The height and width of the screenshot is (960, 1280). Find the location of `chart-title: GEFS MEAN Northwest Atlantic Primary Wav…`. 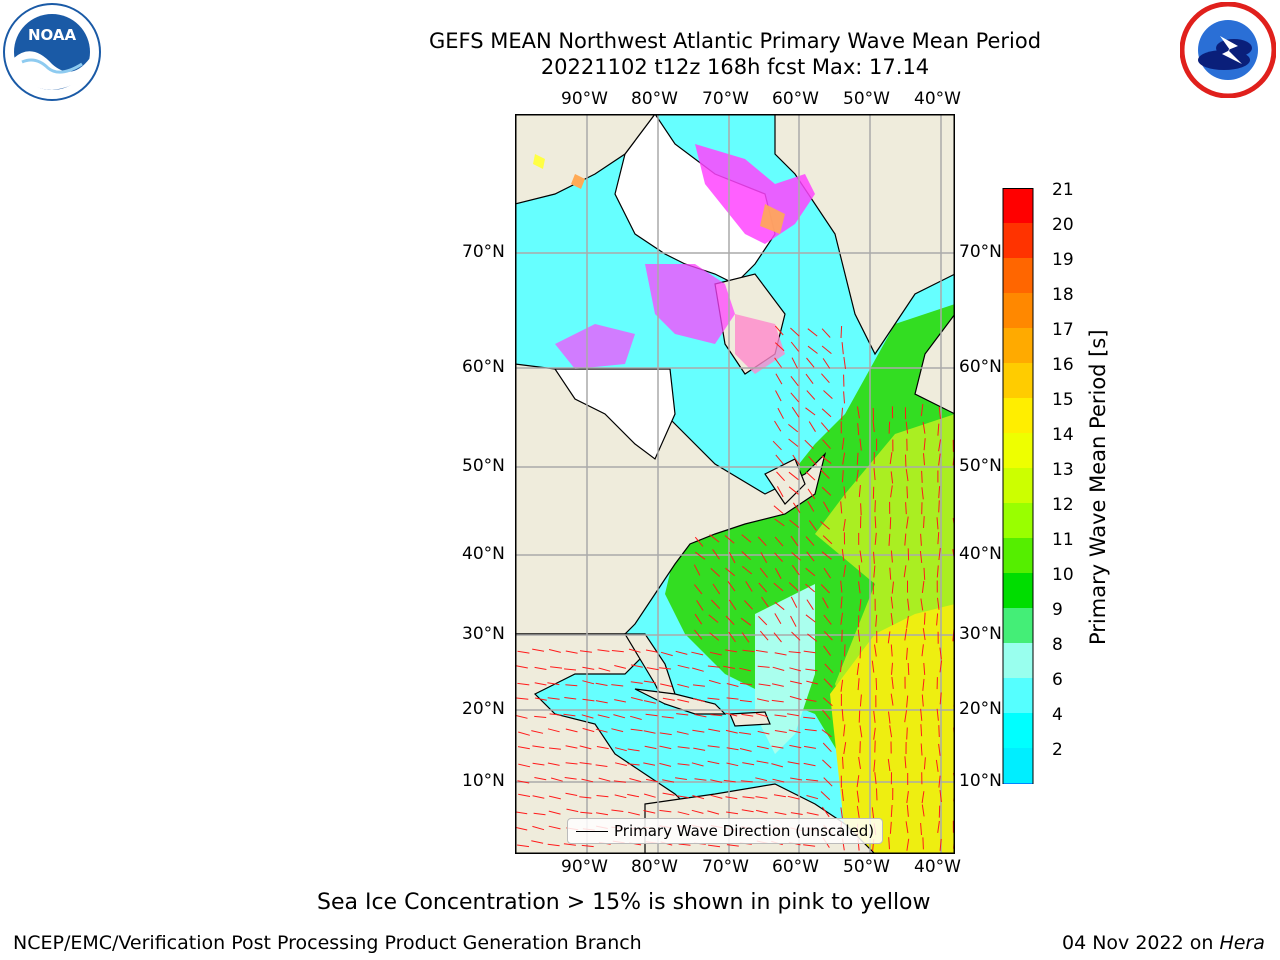

chart-title: GEFS MEAN Northwest Atlantic Primary Wav… is located at coordinates (735, 41).